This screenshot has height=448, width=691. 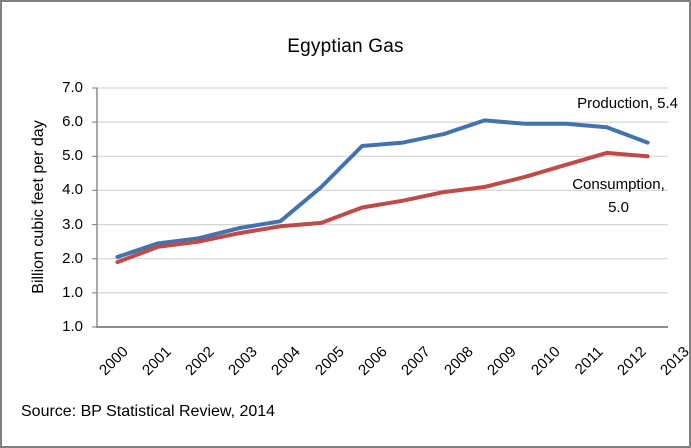 What do you see at coordinates (72, 121) in the screenshot?
I see `y-tick-label: 6.0` at bounding box center [72, 121].